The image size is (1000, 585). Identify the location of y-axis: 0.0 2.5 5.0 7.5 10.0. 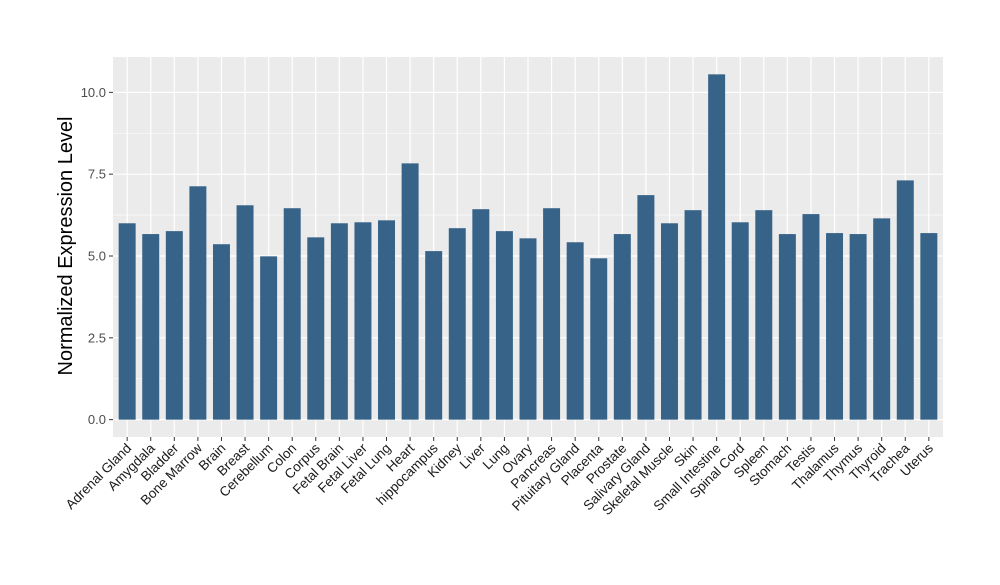
(97, 256).